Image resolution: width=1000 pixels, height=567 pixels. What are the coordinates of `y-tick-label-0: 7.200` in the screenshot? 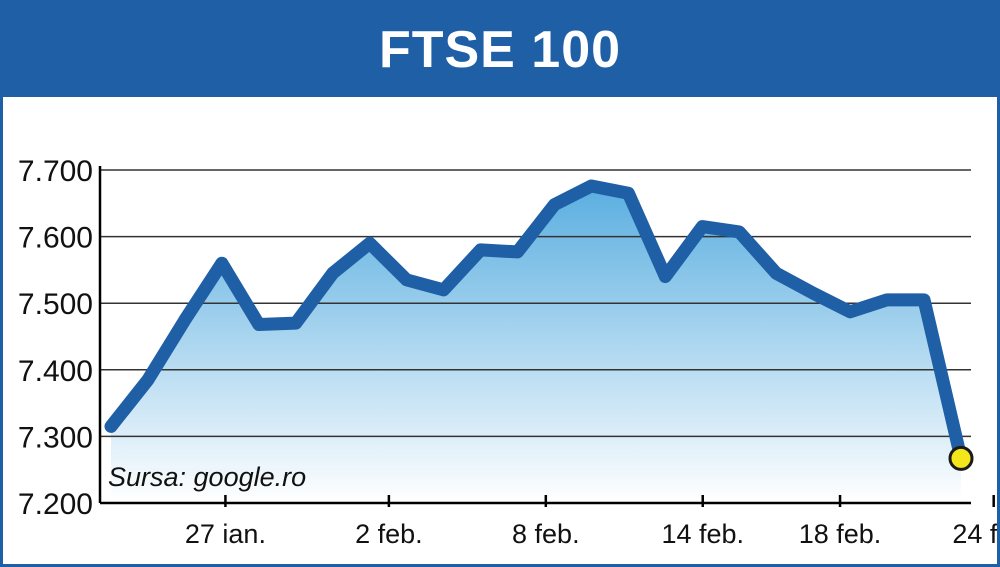 It's located at (55, 504).